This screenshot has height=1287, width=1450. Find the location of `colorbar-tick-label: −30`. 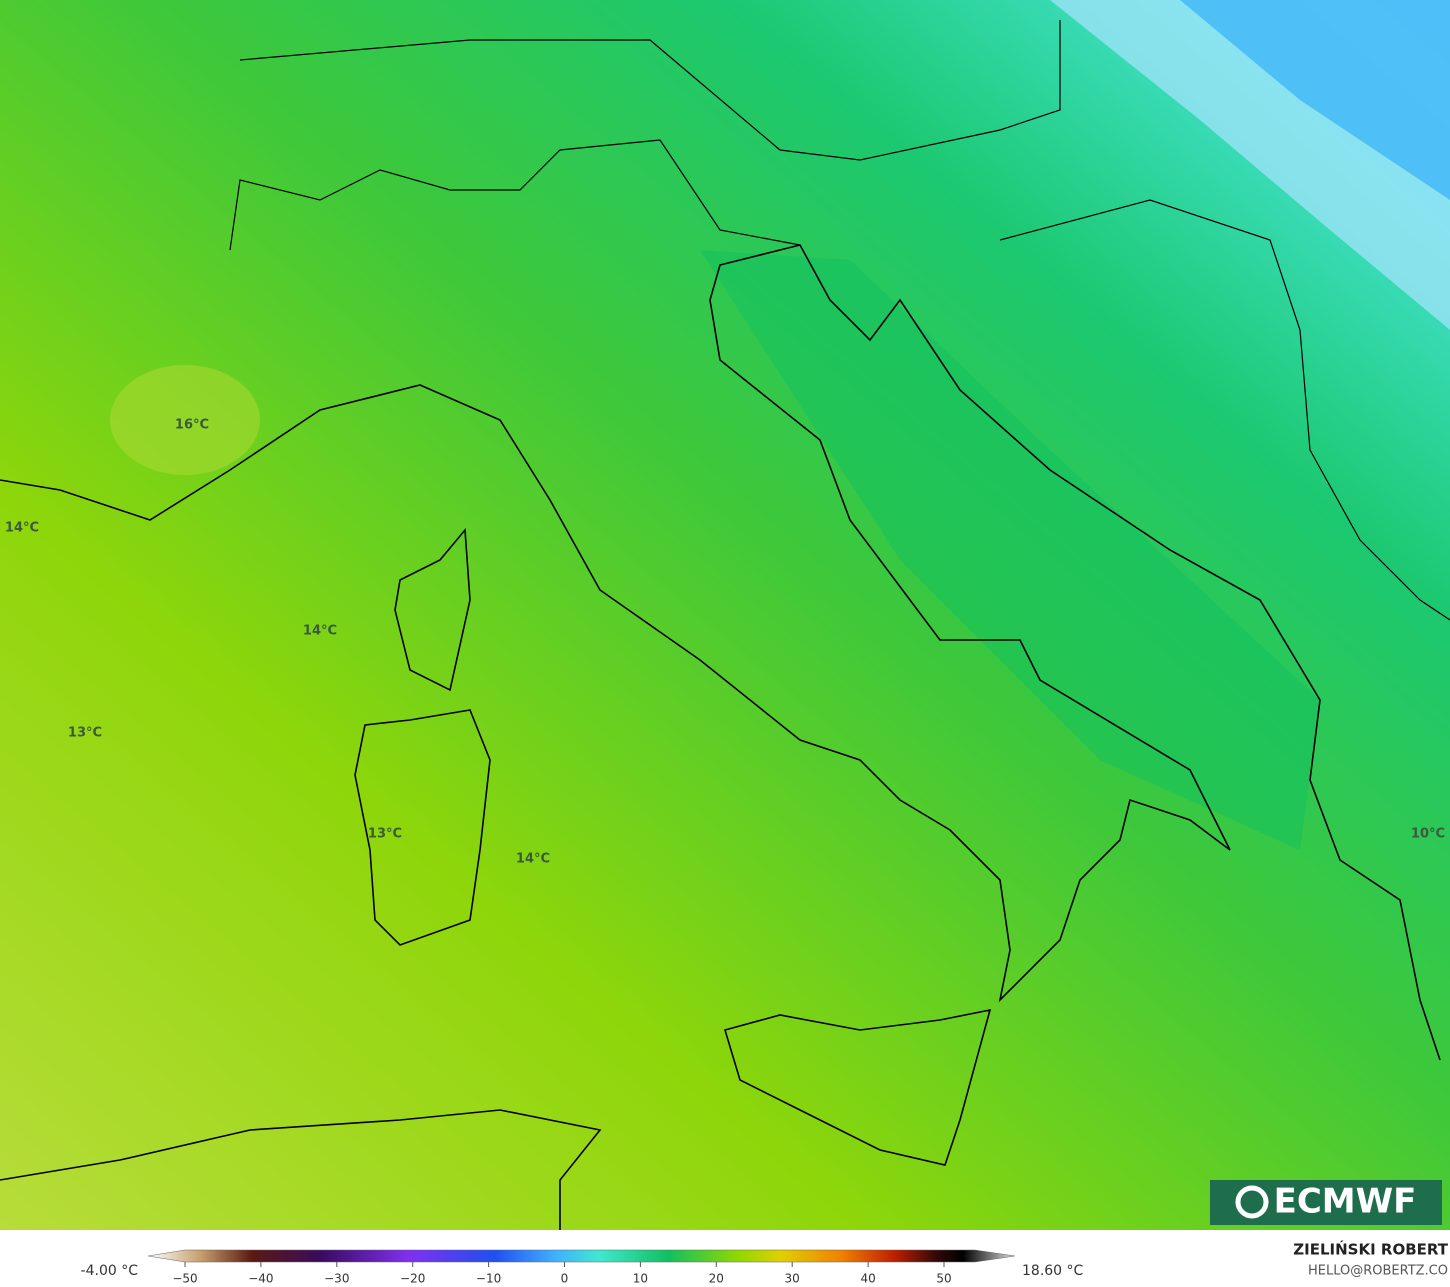

colorbar-tick-label: −30 is located at coordinates (336, 1279).